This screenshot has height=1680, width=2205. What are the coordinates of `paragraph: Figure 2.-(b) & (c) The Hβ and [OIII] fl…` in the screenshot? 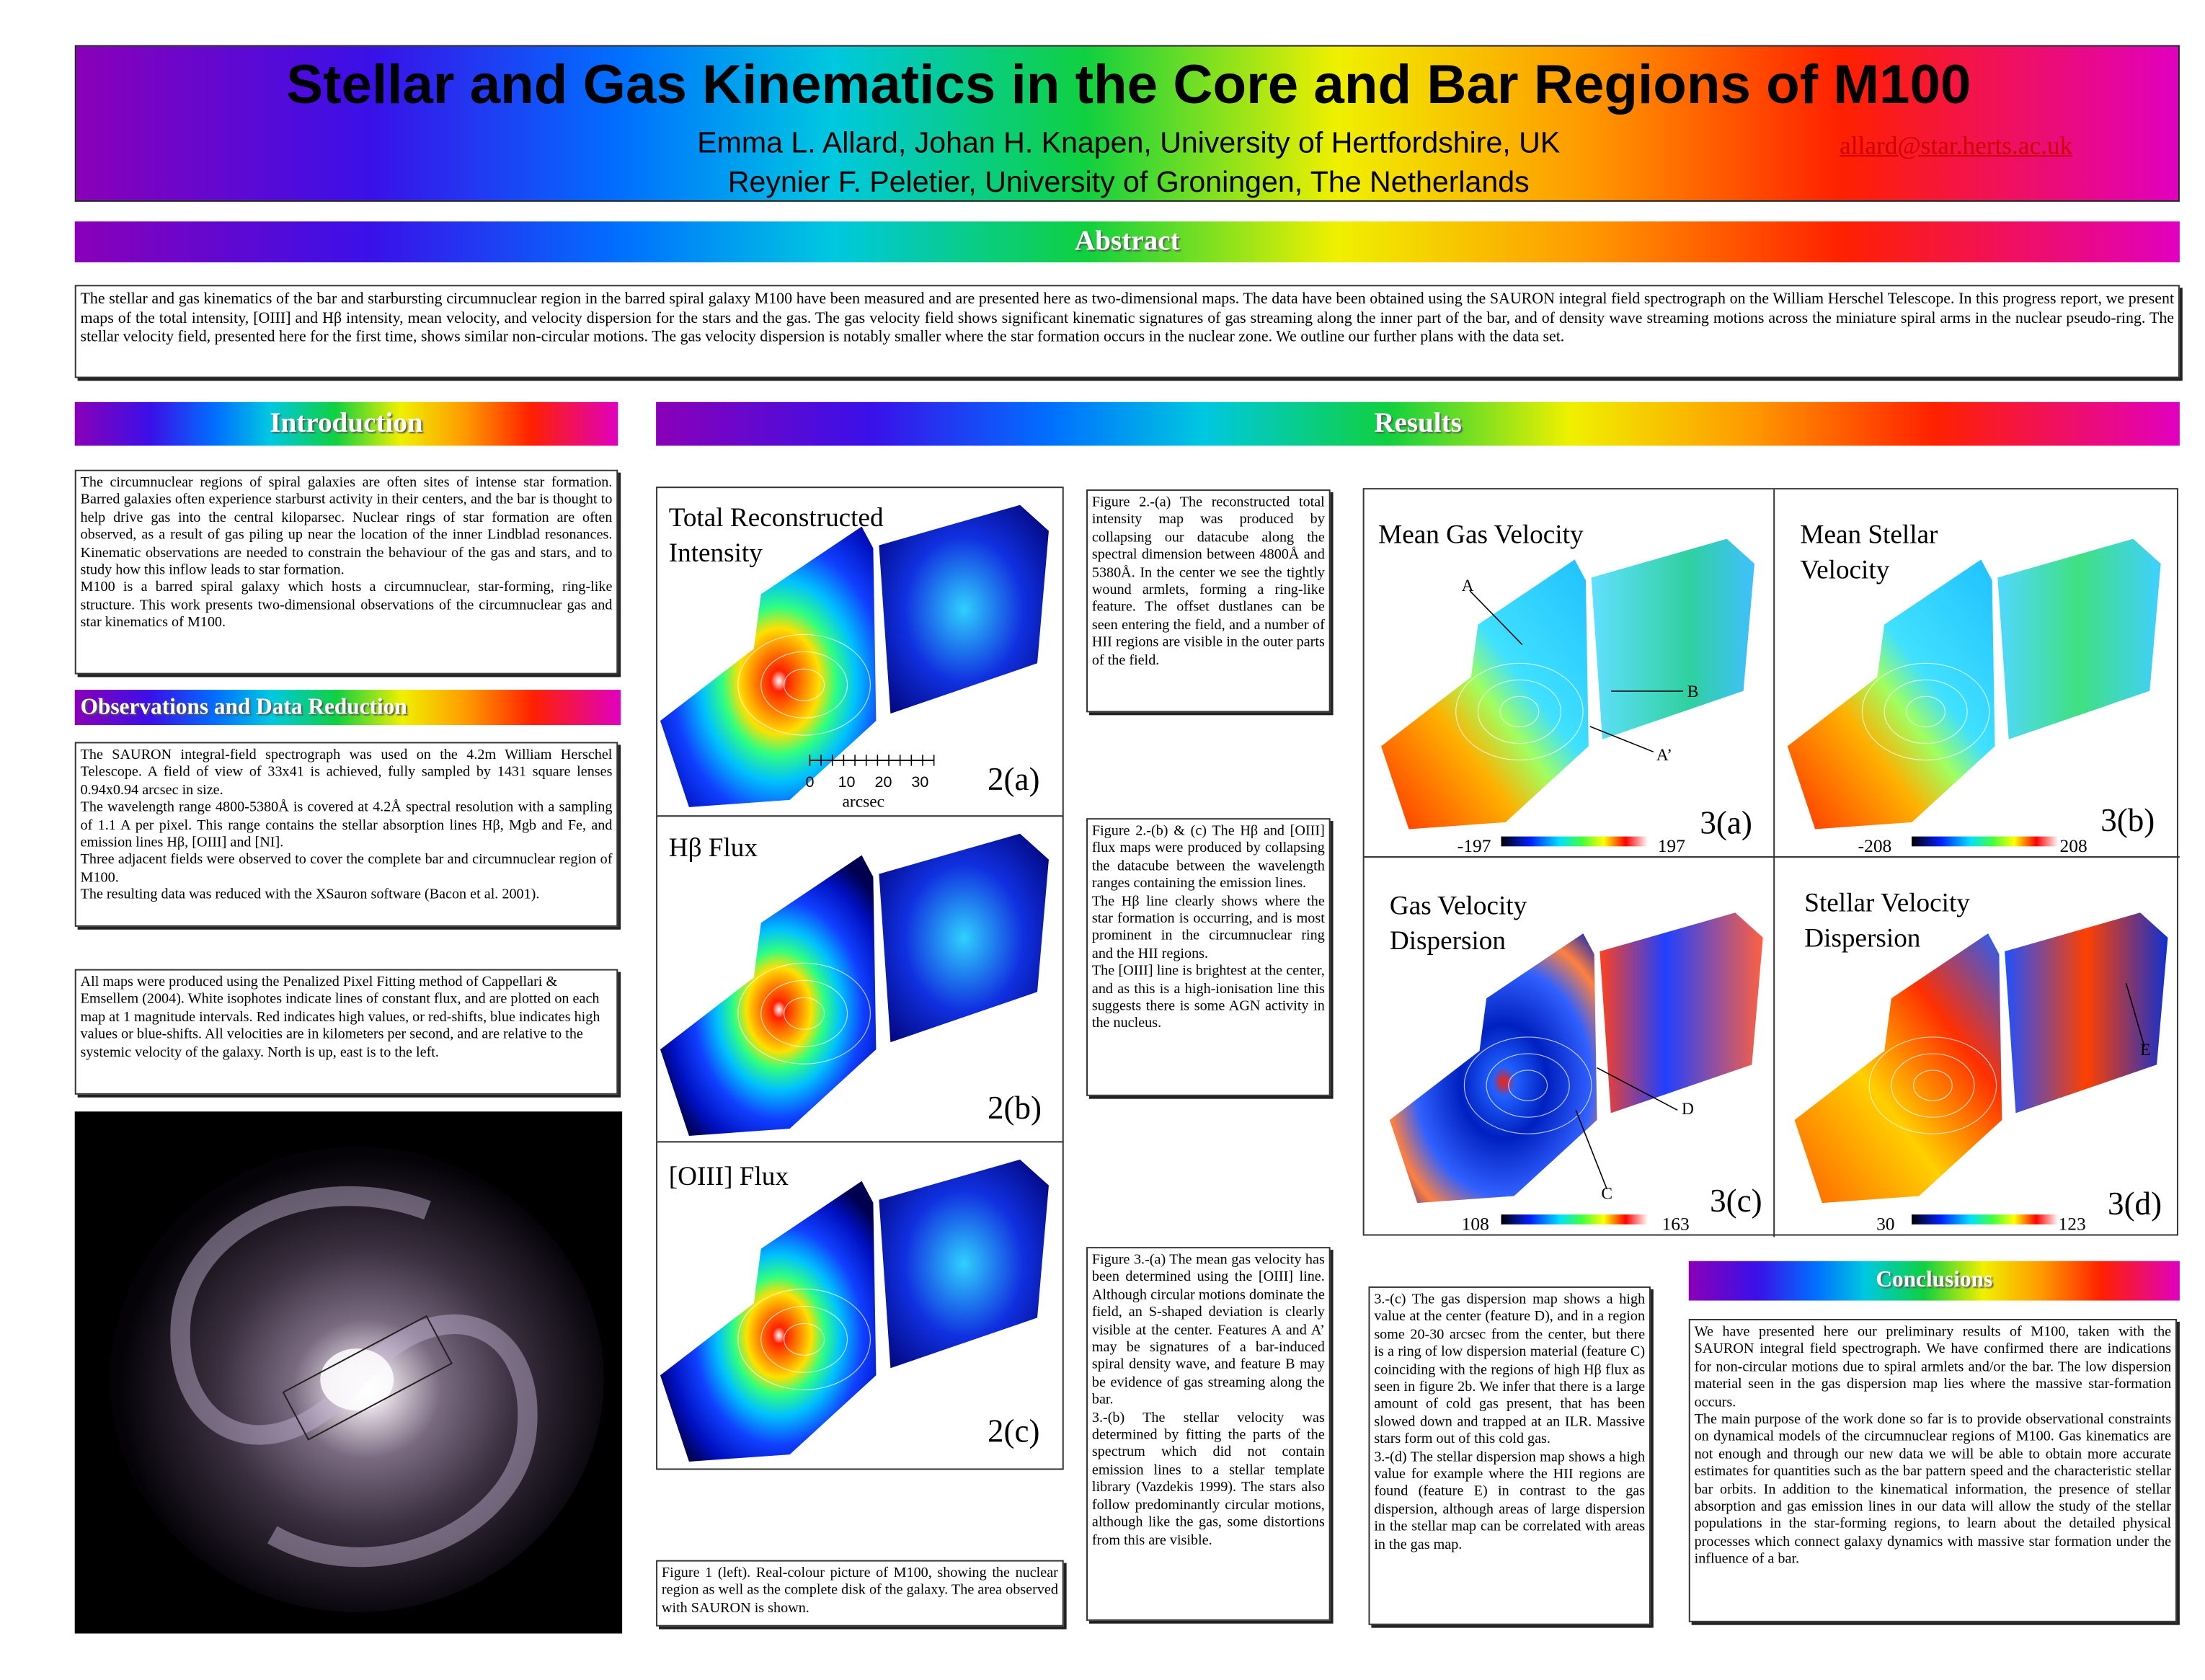 It's located at (1208, 858).